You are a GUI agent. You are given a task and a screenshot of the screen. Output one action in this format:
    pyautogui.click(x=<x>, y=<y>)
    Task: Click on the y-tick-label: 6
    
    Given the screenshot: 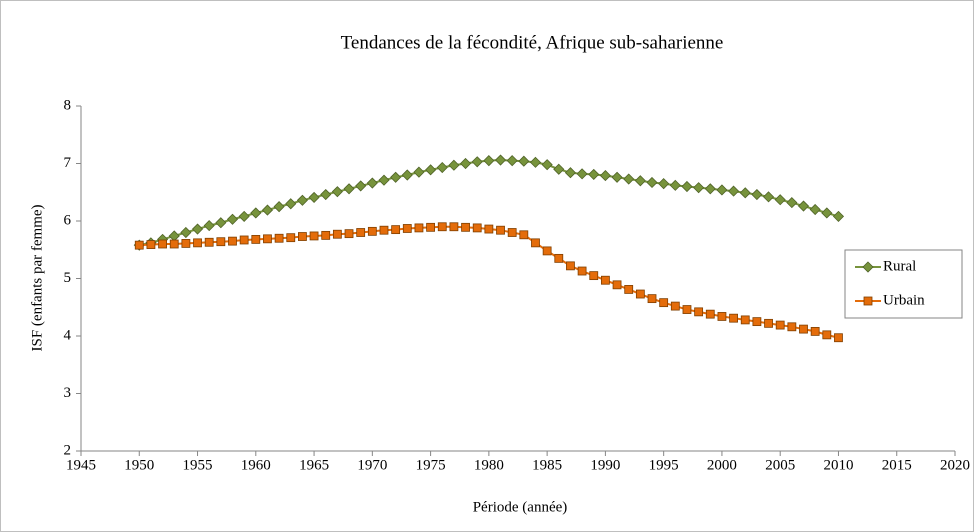 What is the action you would take?
    pyautogui.click(x=68, y=220)
    